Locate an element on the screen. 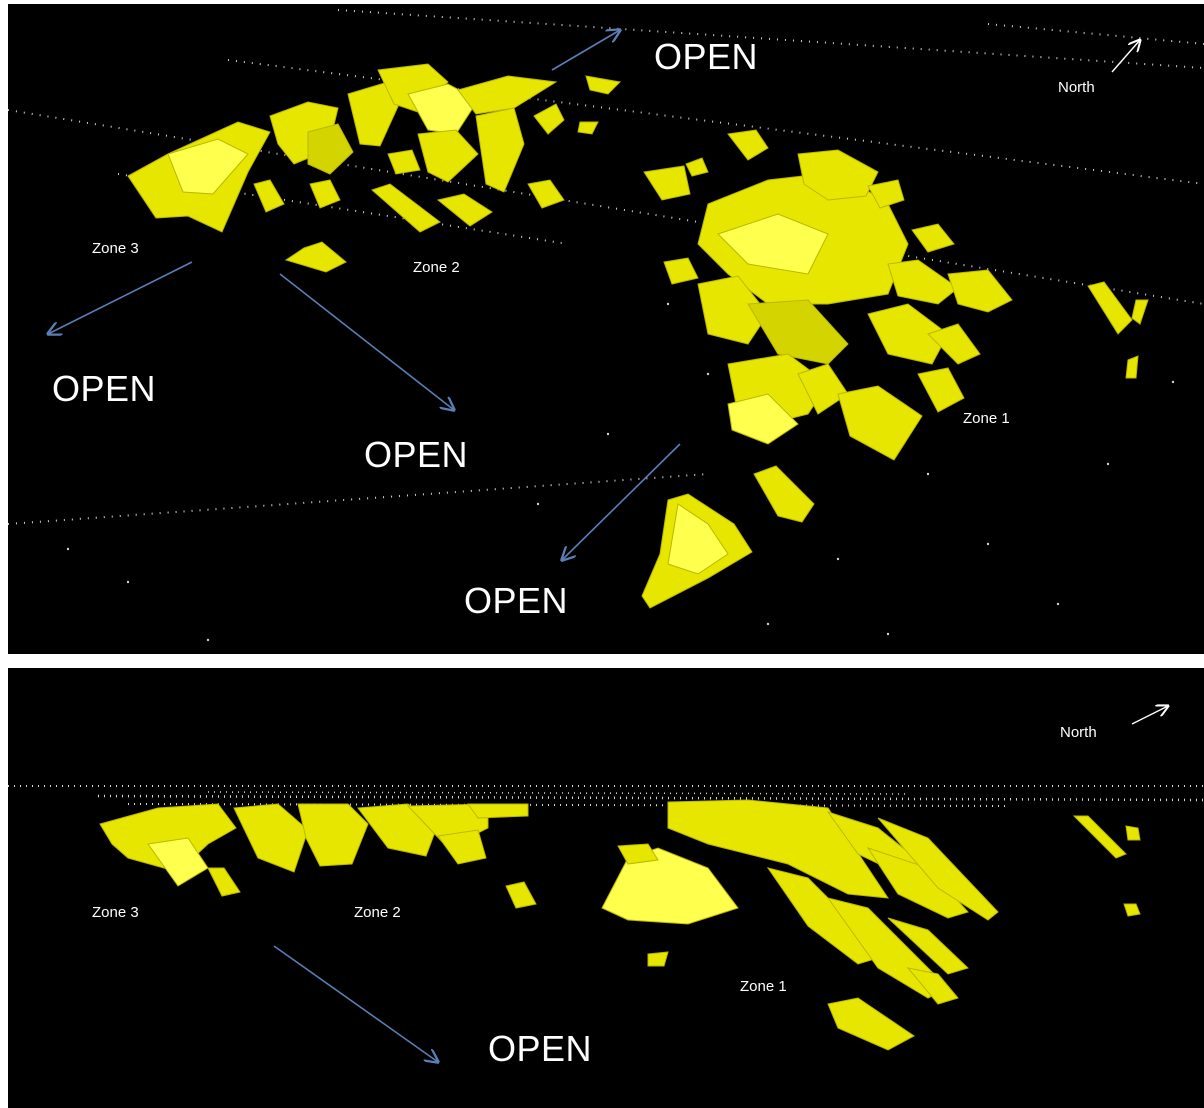 Image resolution: width=1204 pixels, height=1108 pixels. zone-1-label: Zone 1 is located at coordinates (986, 418).